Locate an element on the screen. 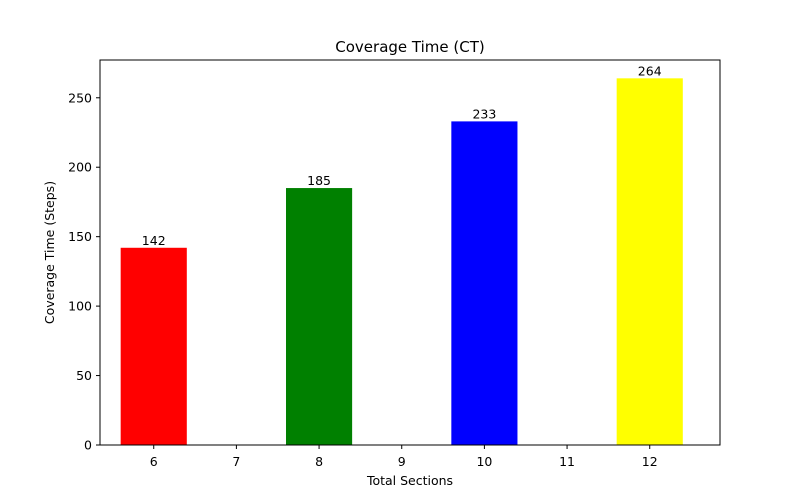 Image resolution: width=800 pixels, height=504 pixels. y-tick-label: 50 is located at coordinates (84, 375).